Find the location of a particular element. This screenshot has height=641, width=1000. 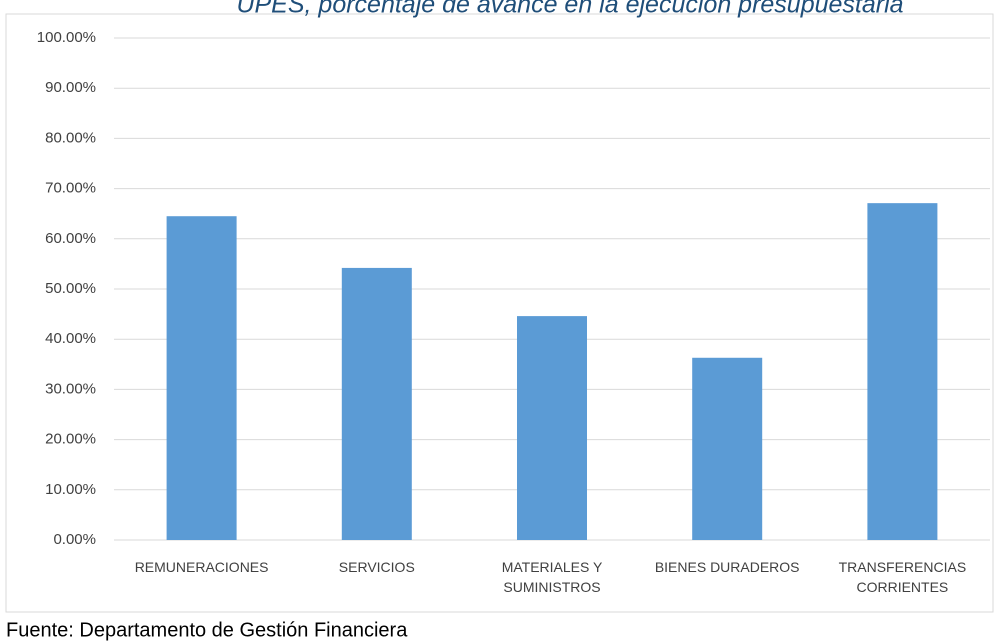

x-tick-label: TRANSFERENCIAS CORRIENTES is located at coordinates (902, 577).